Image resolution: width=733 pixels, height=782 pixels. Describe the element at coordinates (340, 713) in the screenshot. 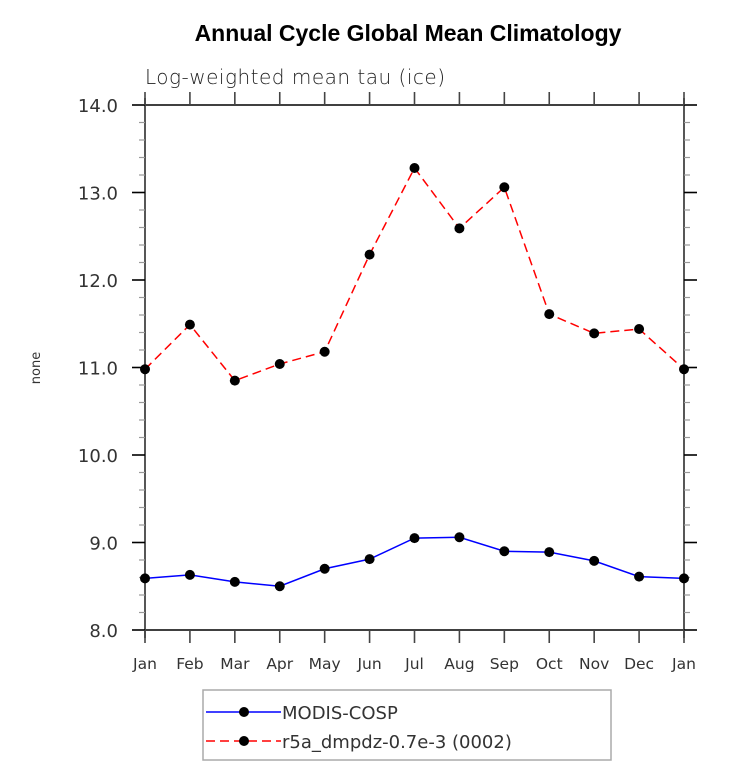

I see `legend-label: MODIS-COSP` at that location.